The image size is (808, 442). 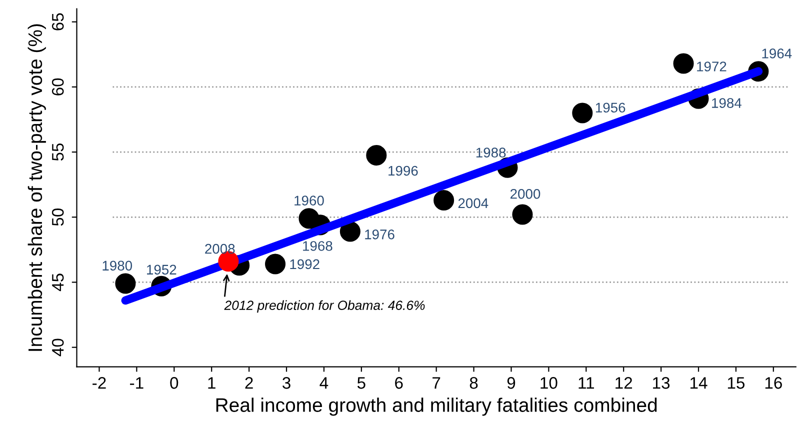 I want to click on annotation: 1952, so click(x=161, y=269).